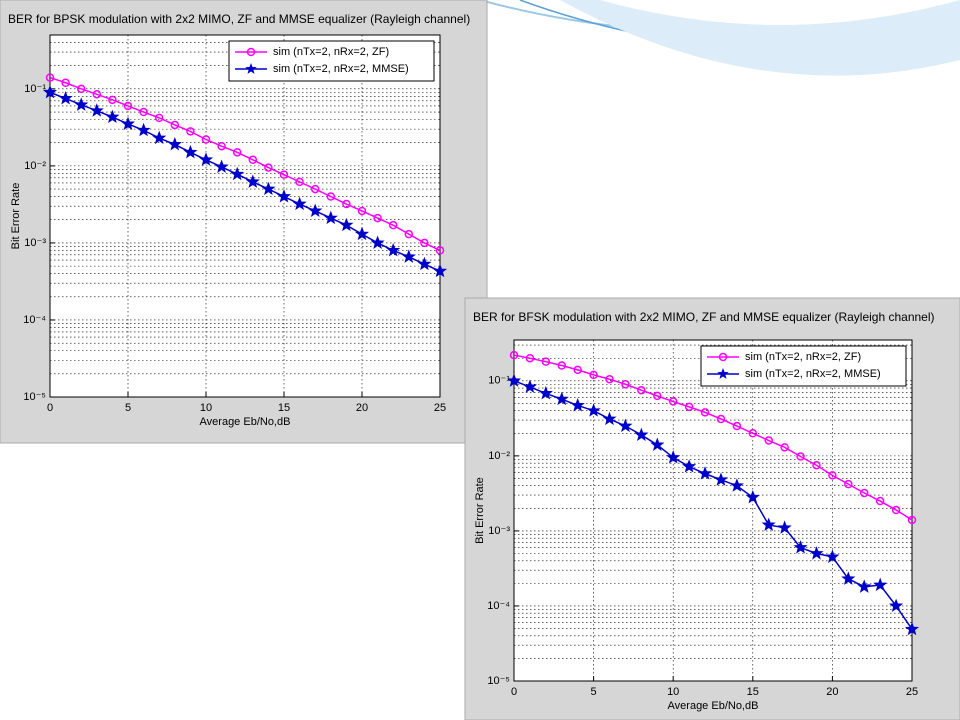 This screenshot has height=720, width=960. I want to click on y-tick-label: 10⁻⁴, so click(498, 606).